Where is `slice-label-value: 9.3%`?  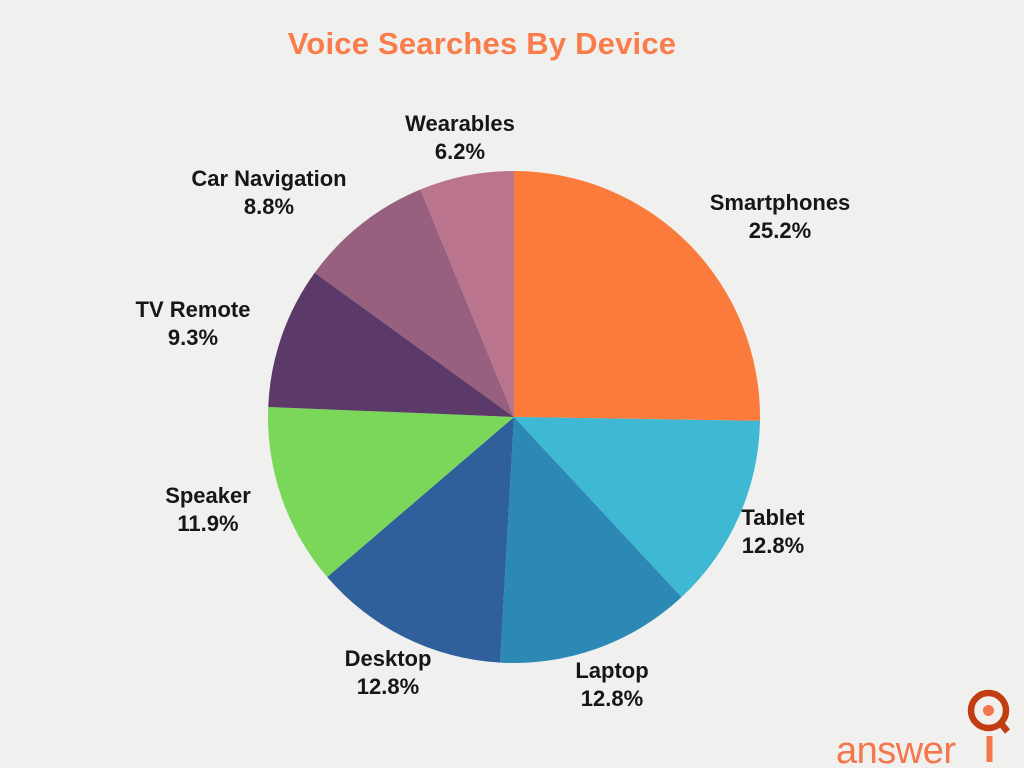
slice-label-value: 9.3% is located at coordinates (193, 337).